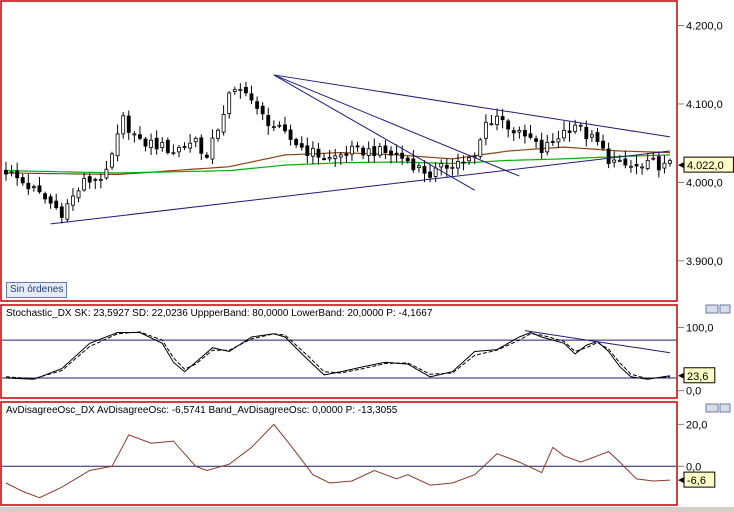 This screenshot has width=734, height=512. I want to click on order-status-badge: Sin órdenes, so click(37, 290).